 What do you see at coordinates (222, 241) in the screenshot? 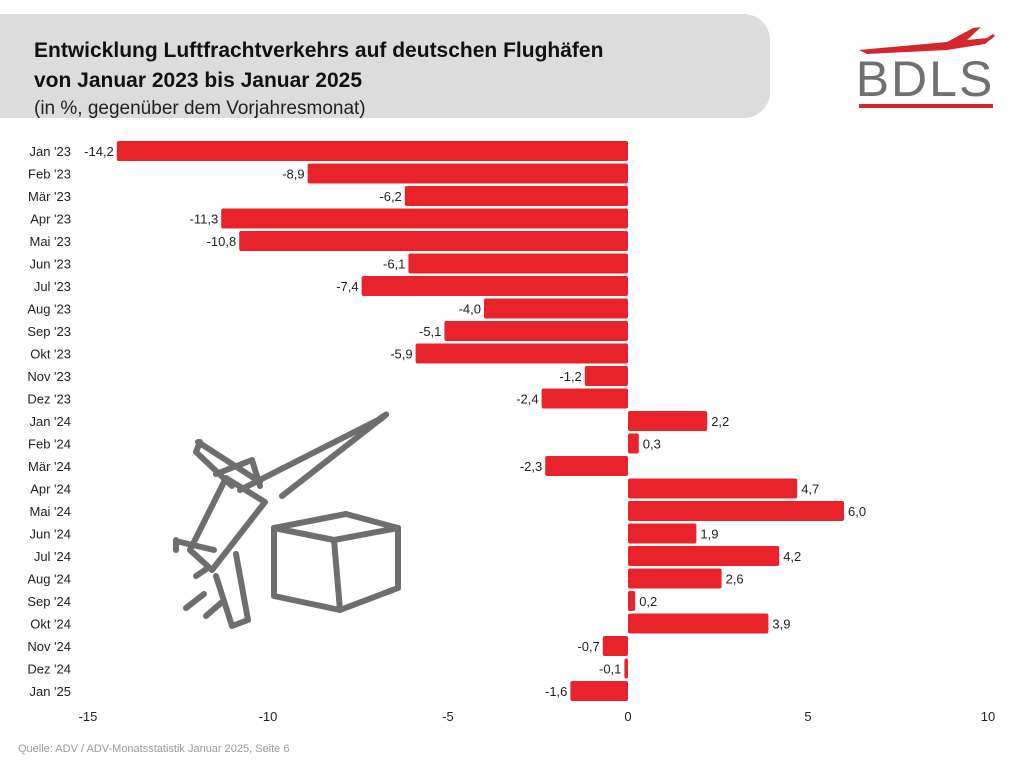
I see `value-label: -10,8` at bounding box center [222, 241].